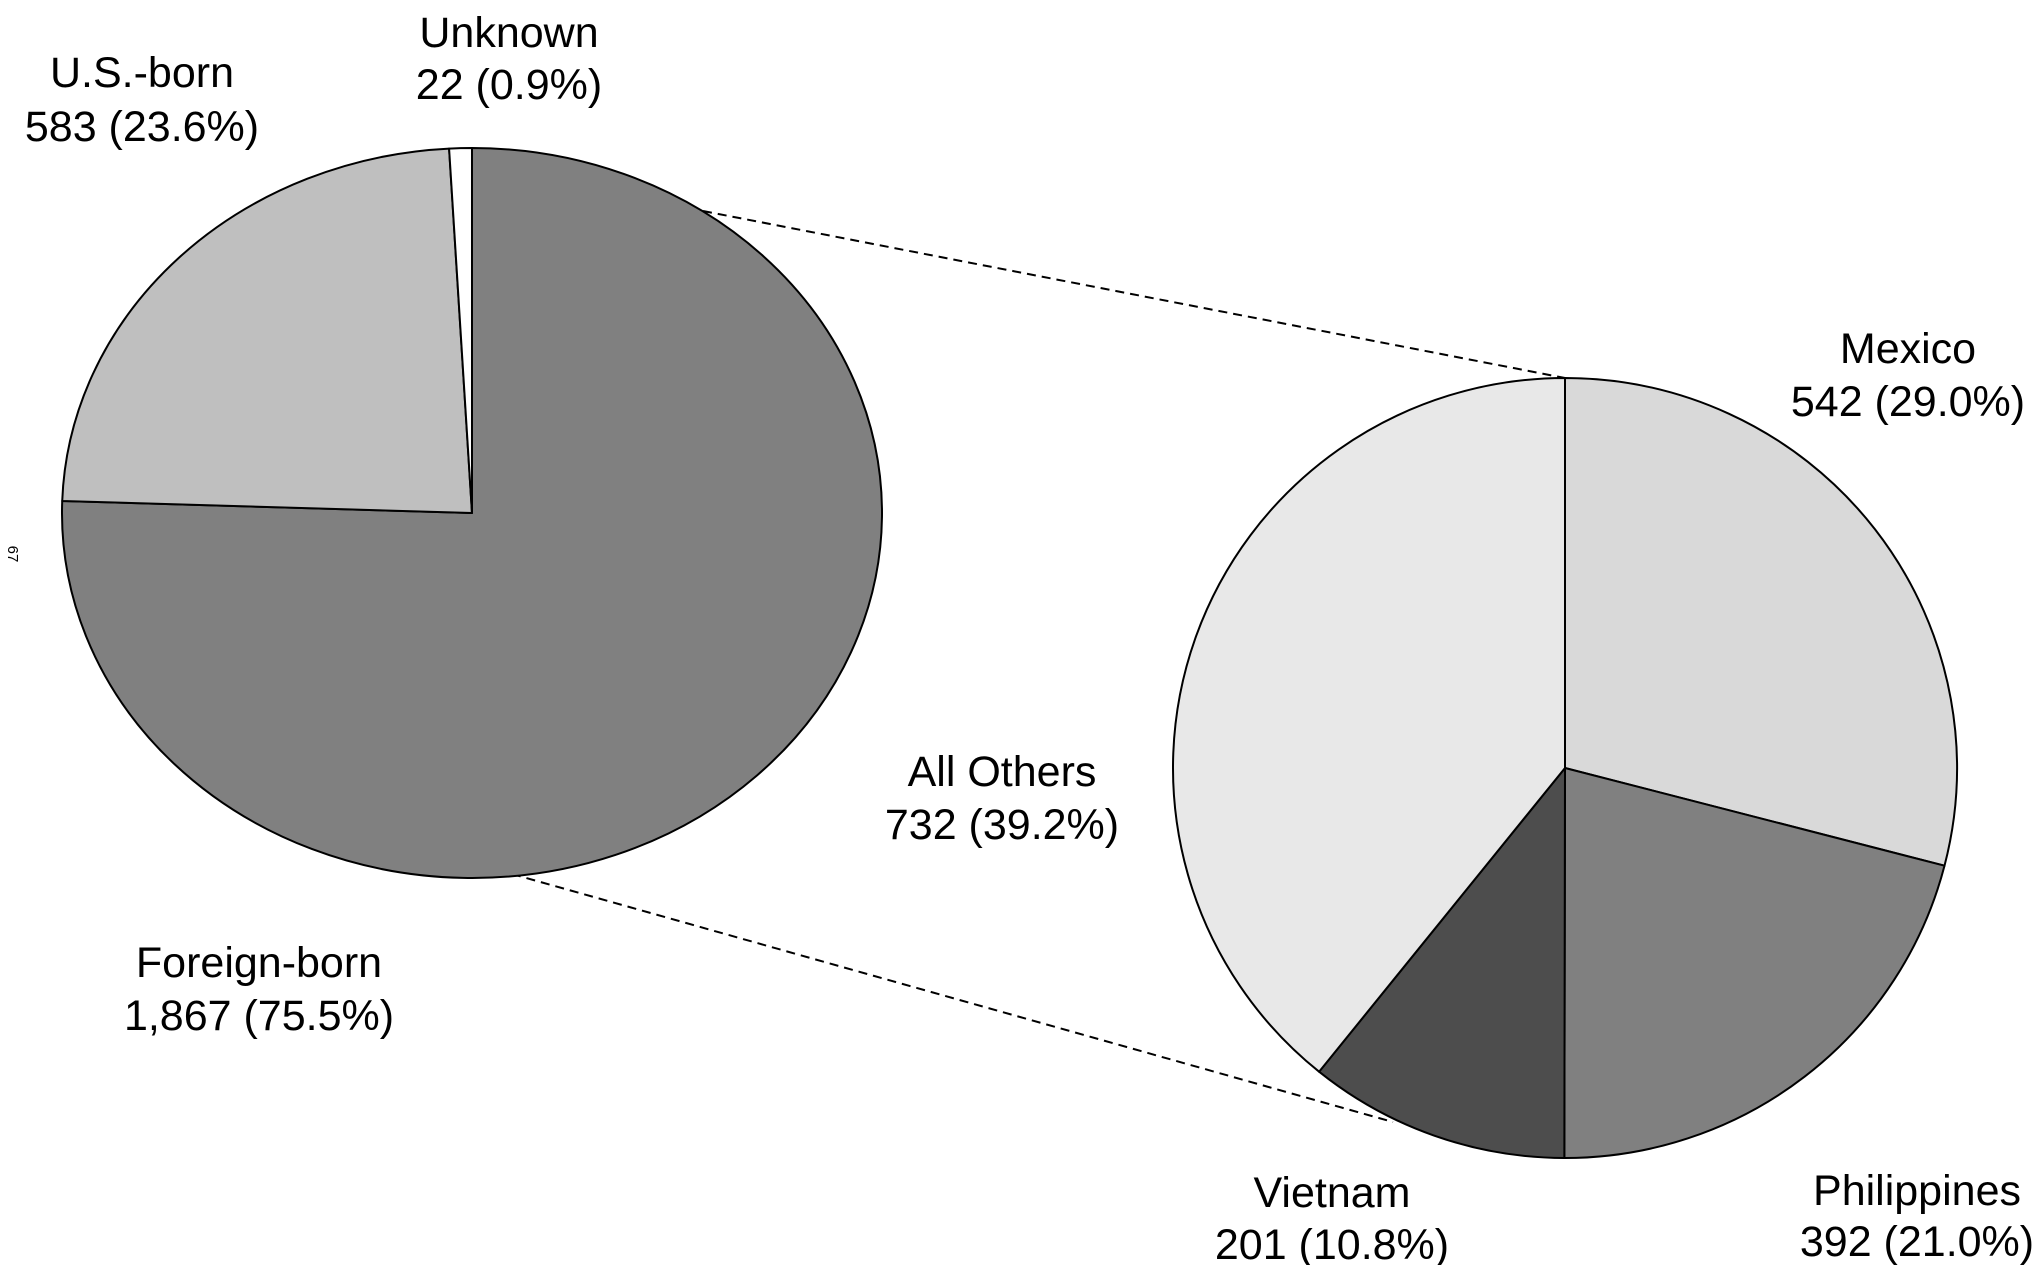 The image size is (2037, 1265). Describe the element at coordinates (12, 554) in the screenshot. I see `page-number: 67` at that location.